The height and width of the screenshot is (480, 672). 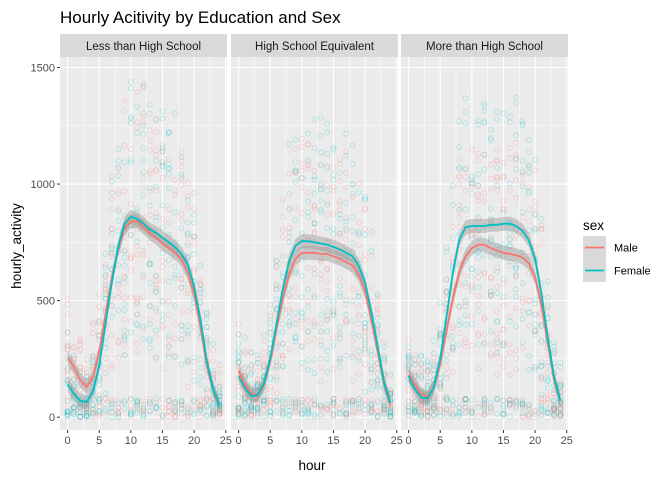 What do you see at coordinates (610, 247) in the screenshot?
I see `legend-item-male: Male` at bounding box center [610, 247].